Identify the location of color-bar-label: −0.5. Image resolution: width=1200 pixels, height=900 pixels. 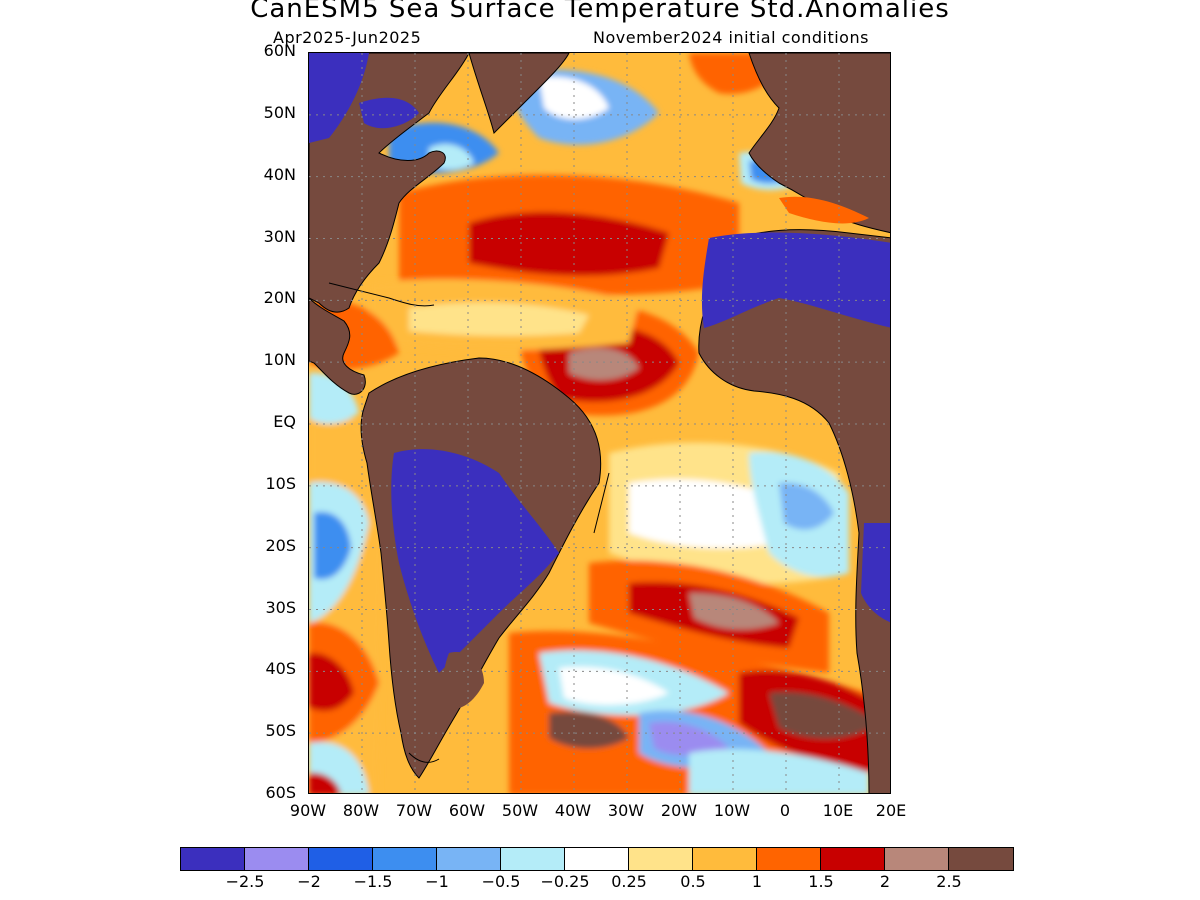
(501, 881).